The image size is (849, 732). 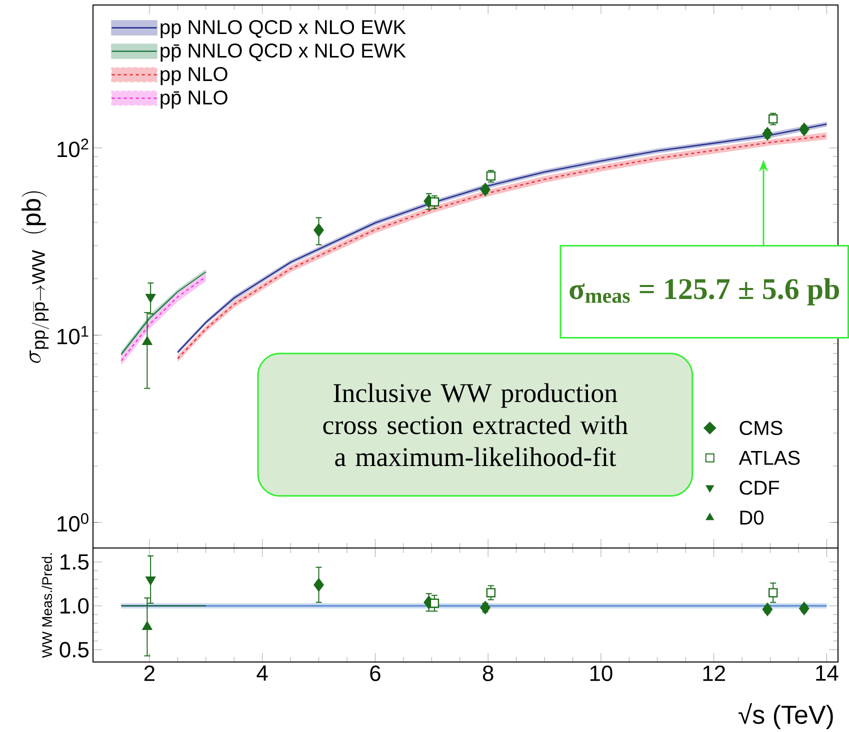 I want to click on x-tick-label: 2, so click(x=149, y=673).